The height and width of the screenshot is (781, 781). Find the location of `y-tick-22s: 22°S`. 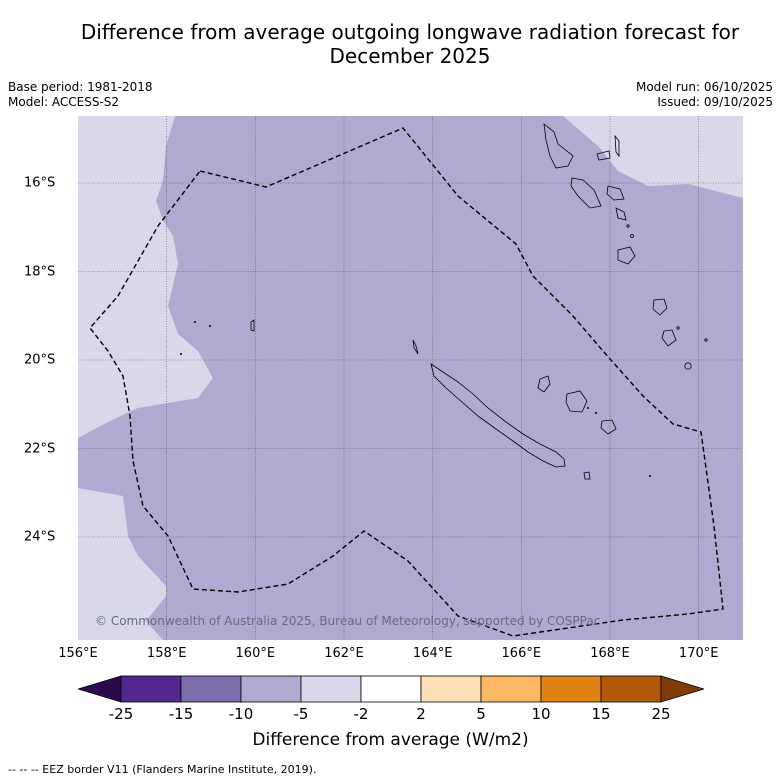

y-tick-22s: 22°S is located at coordinates (40, 448).